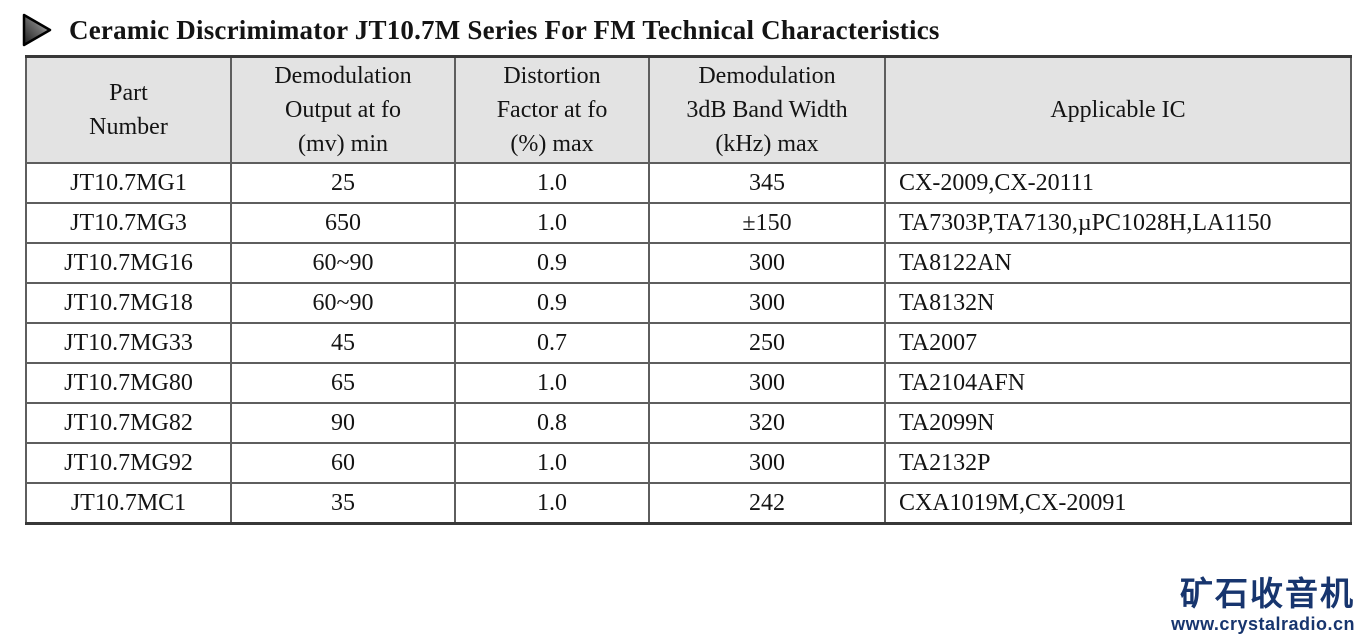 The width and height of the screenshot is (1364, 643). I want to click on demodulation-output-cell: 25, so click(343, 183).